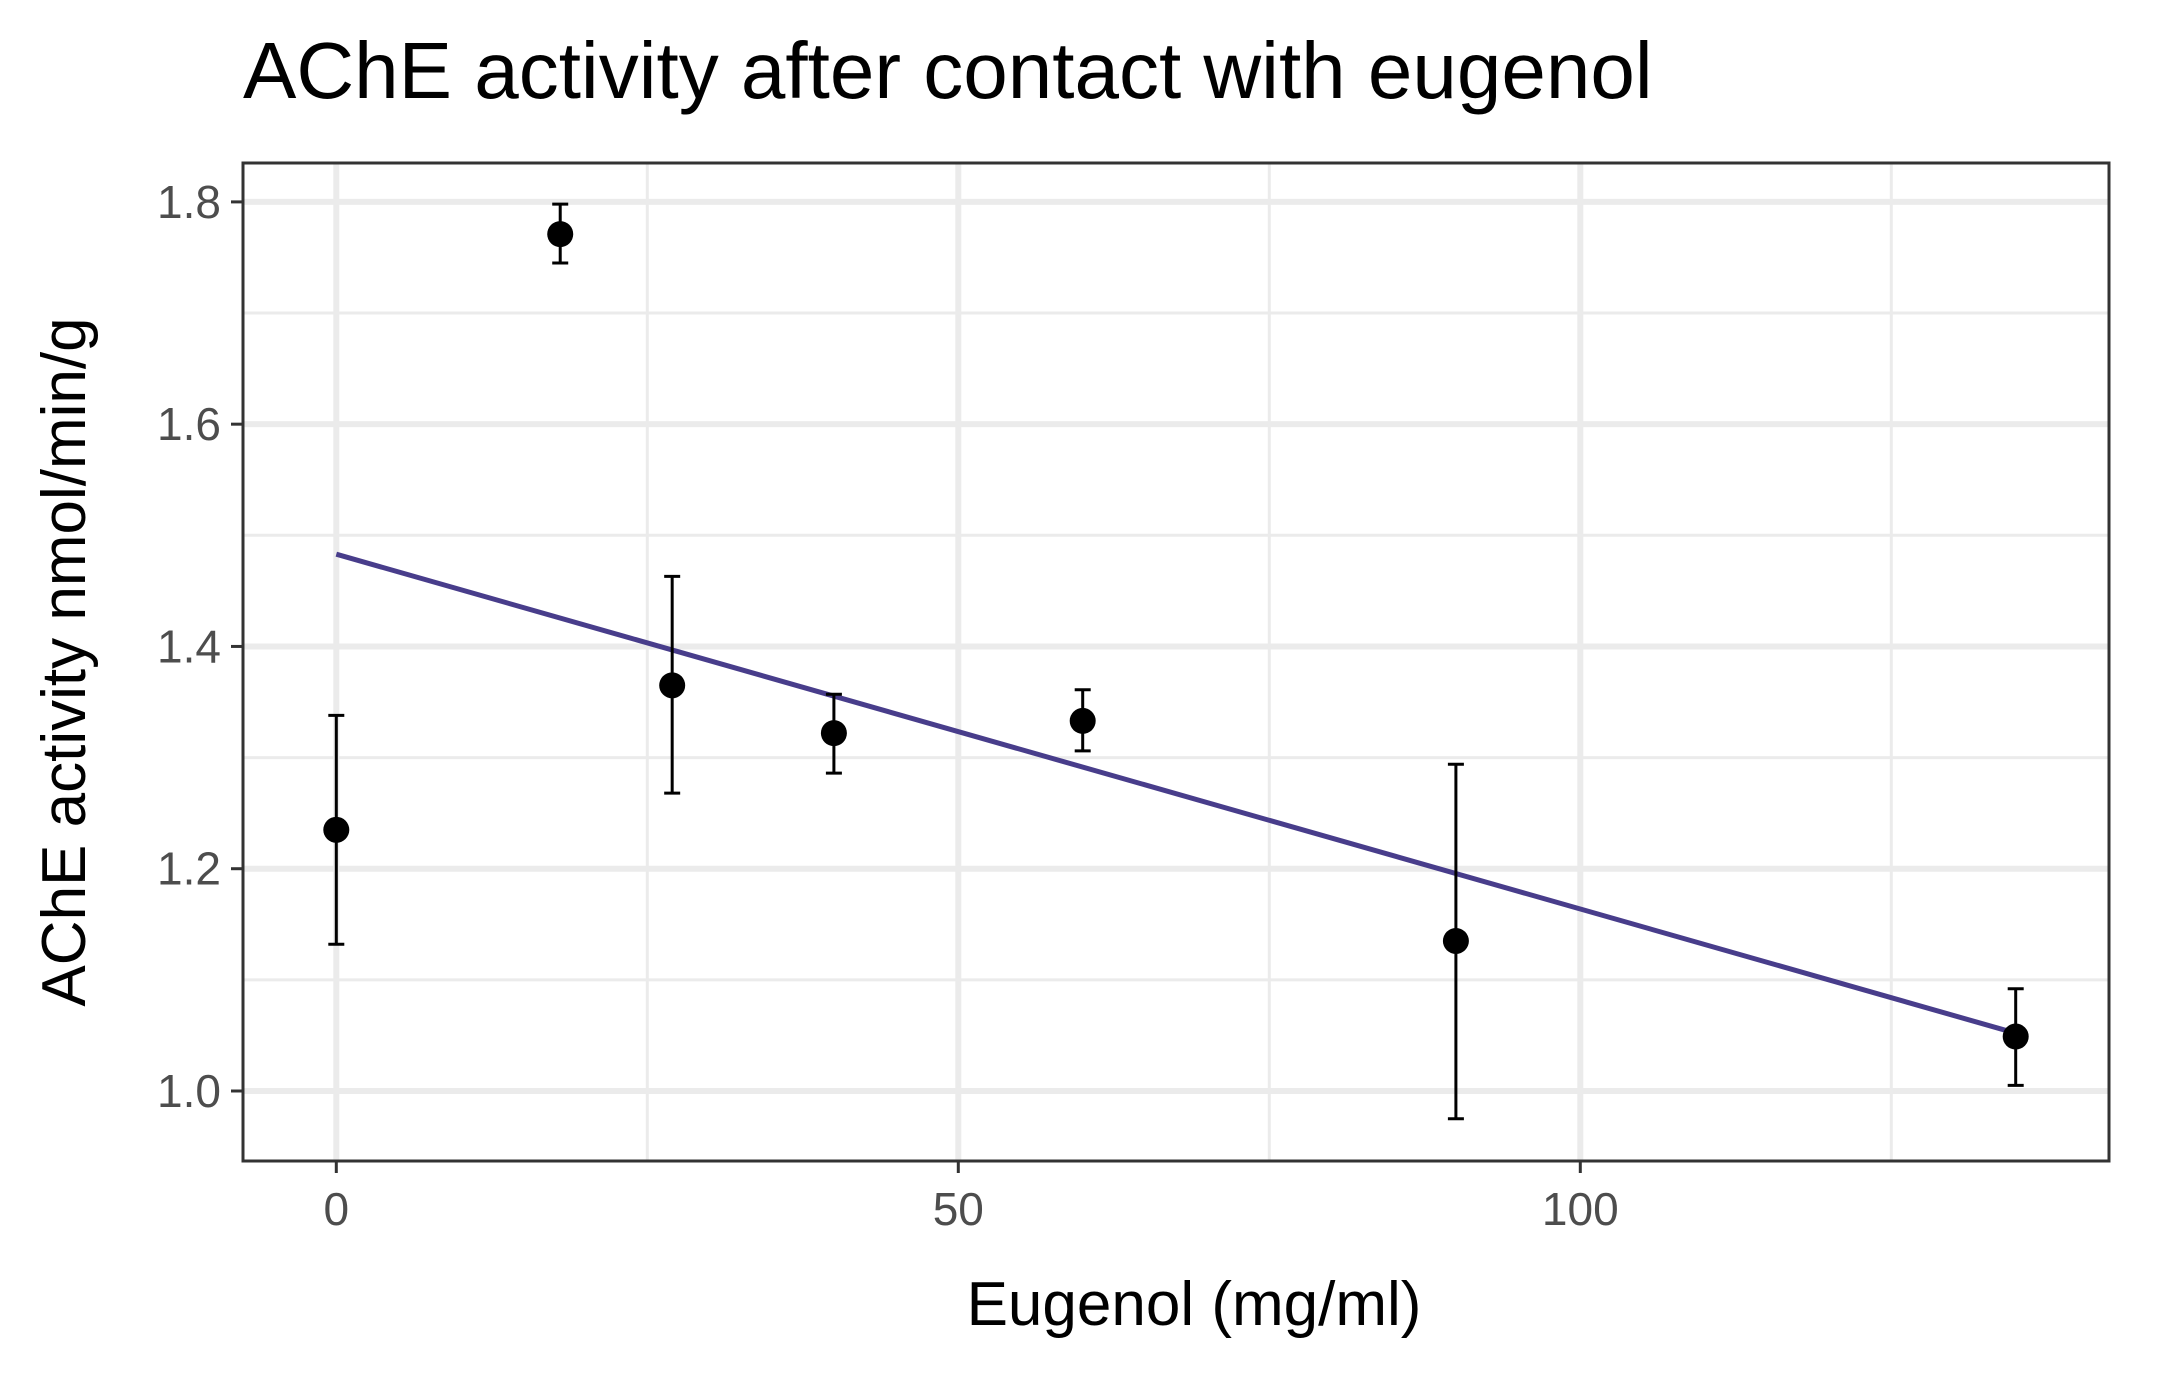 Image resolution: width=2171 pixels, height=1374 pixels. Describe the element at coordinates (189, 424) in the screenshot. I see `y-tick-label: 1.6` at that location.